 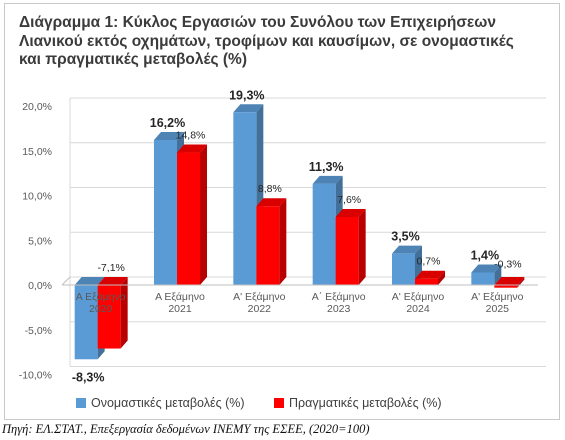 I want to click on data-label-nominal: 16,2%, so click(x=167, y=123).